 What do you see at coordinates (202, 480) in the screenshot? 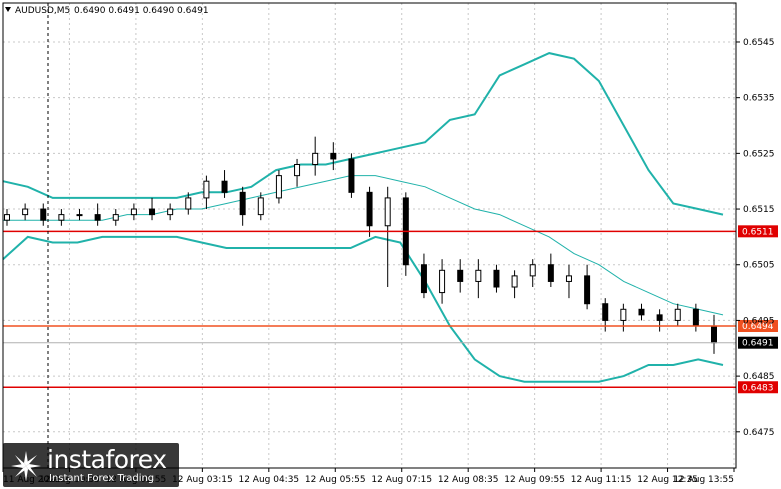
I see `time-tick-label: 12 Aug 03:15` at bounding box center [202, 480].